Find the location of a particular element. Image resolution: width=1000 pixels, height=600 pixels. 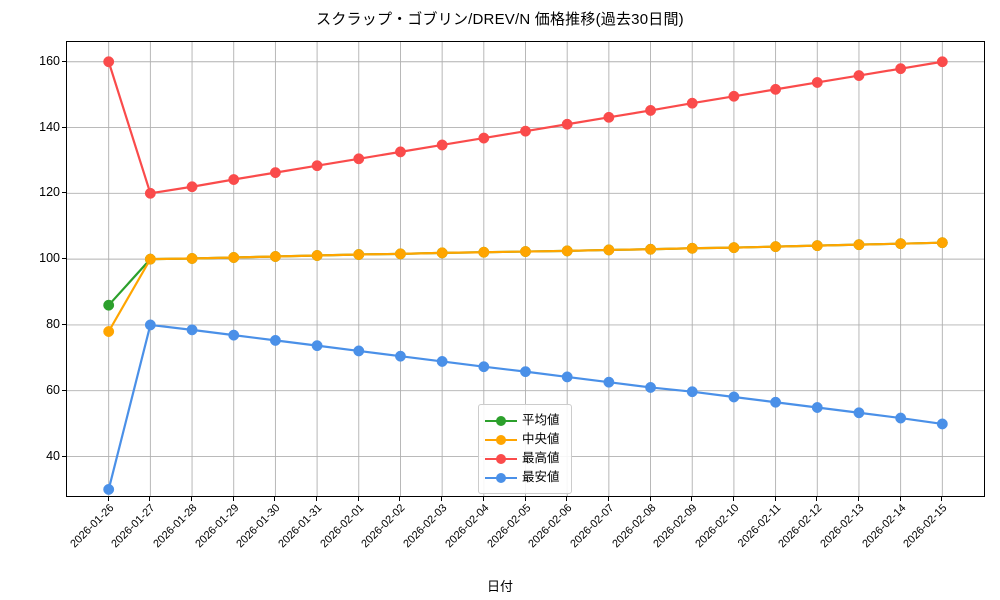

x-axis-label: 日付 is located at coordinates (499, 586).